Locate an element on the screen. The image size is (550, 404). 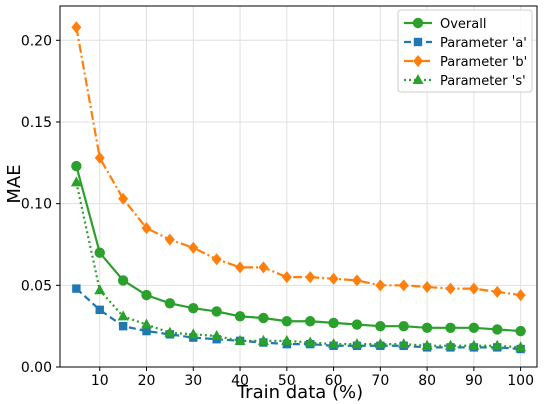
legend-box is located at coordinates (465, 51).